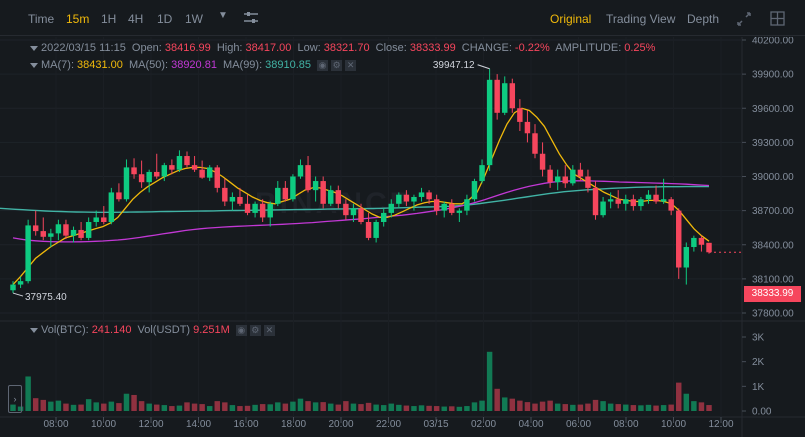 Image resolution: width=805 pixels, height=437 pixels. I want to click on low-label: Low:, so click(309, 48).